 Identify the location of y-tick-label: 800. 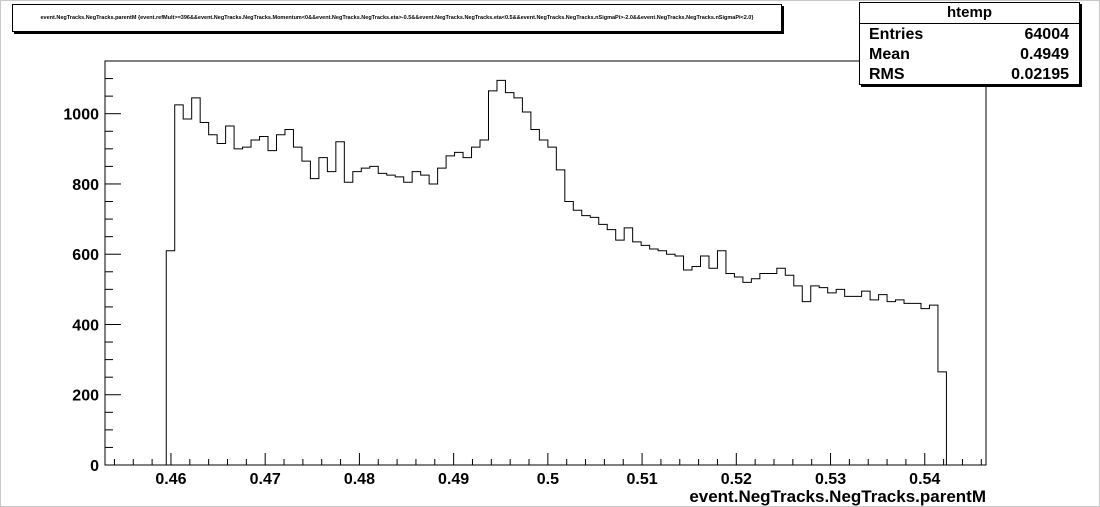
(85, 185).